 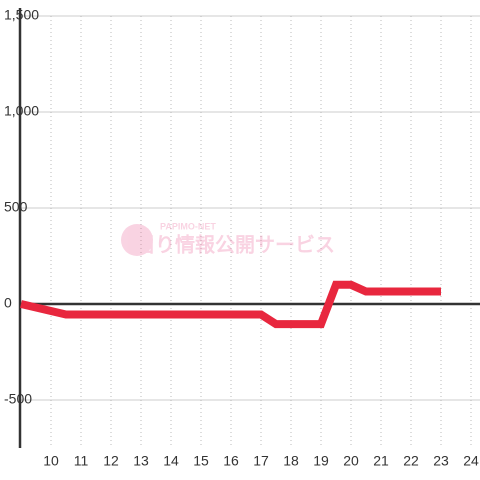 I want to click on line, so click(x=230, y=304).